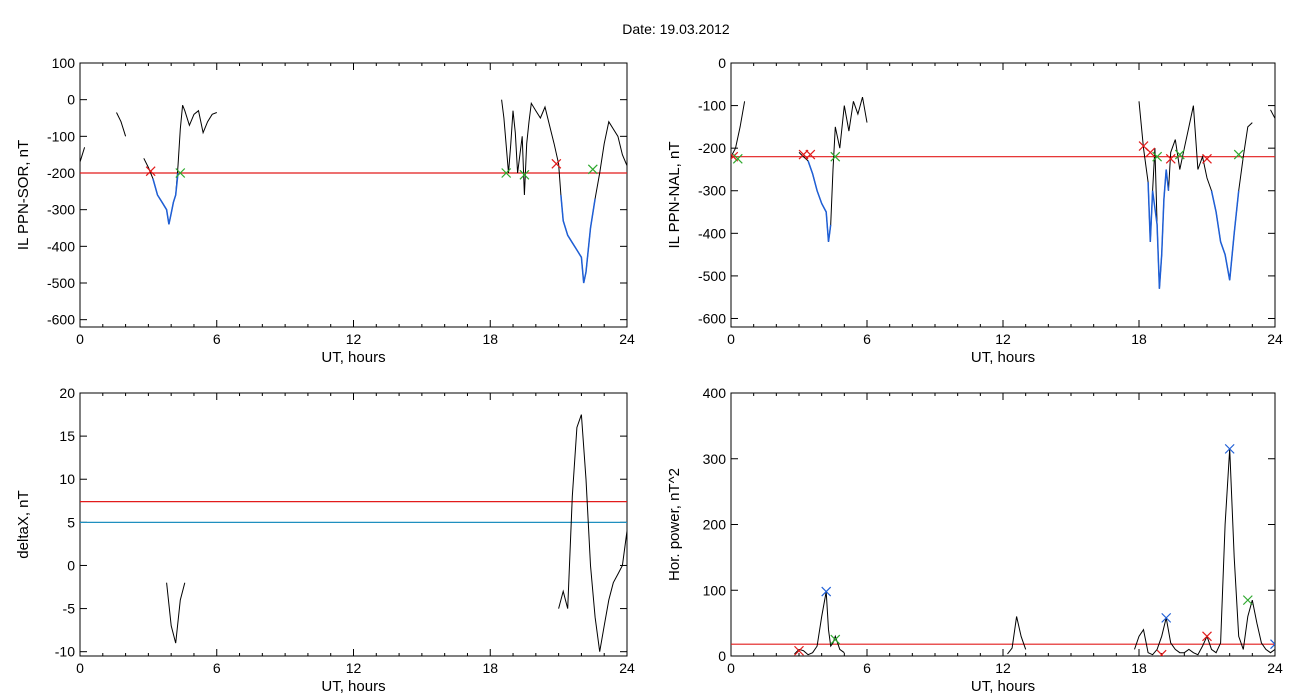  Describe the element at coordinates (69, 609) in the screenshot. I see `y-tick-label: -5` at that location.